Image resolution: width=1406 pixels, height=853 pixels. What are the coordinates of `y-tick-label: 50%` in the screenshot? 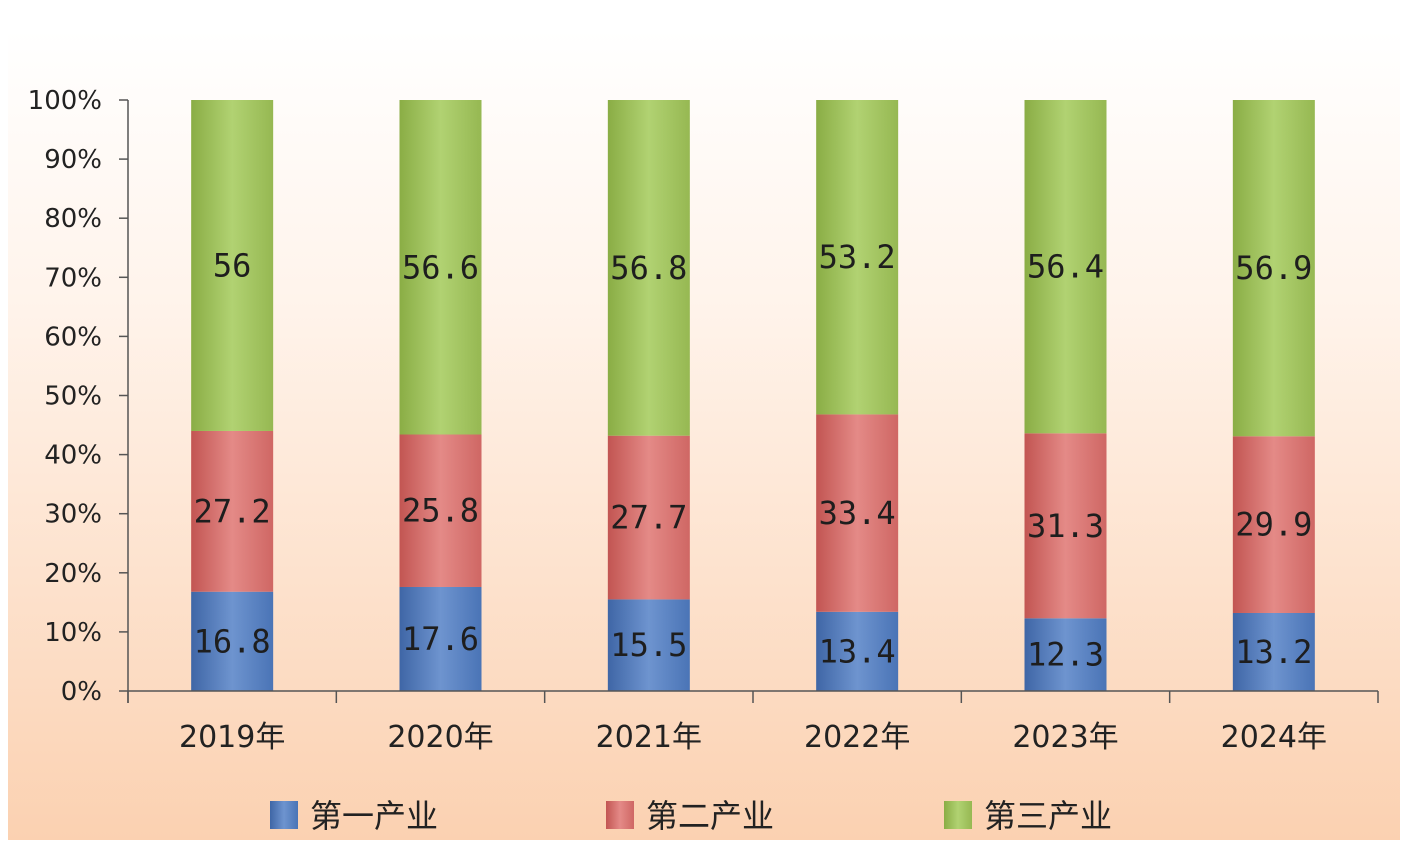 It's located at (73, 397).